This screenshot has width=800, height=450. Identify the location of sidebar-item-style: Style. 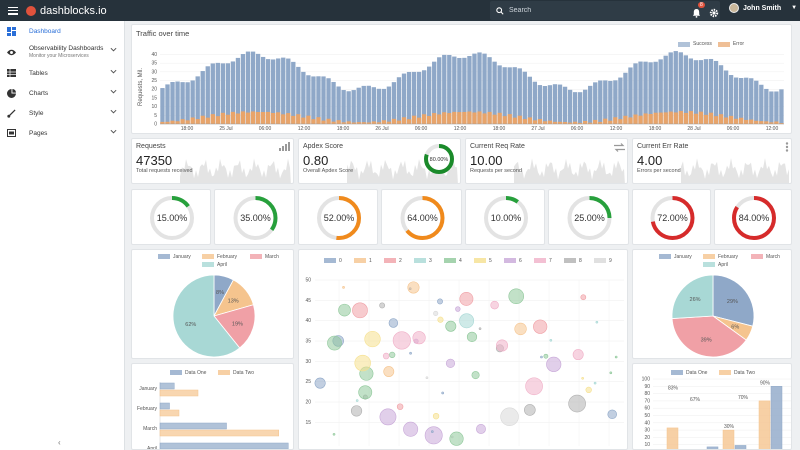
(62, 113).